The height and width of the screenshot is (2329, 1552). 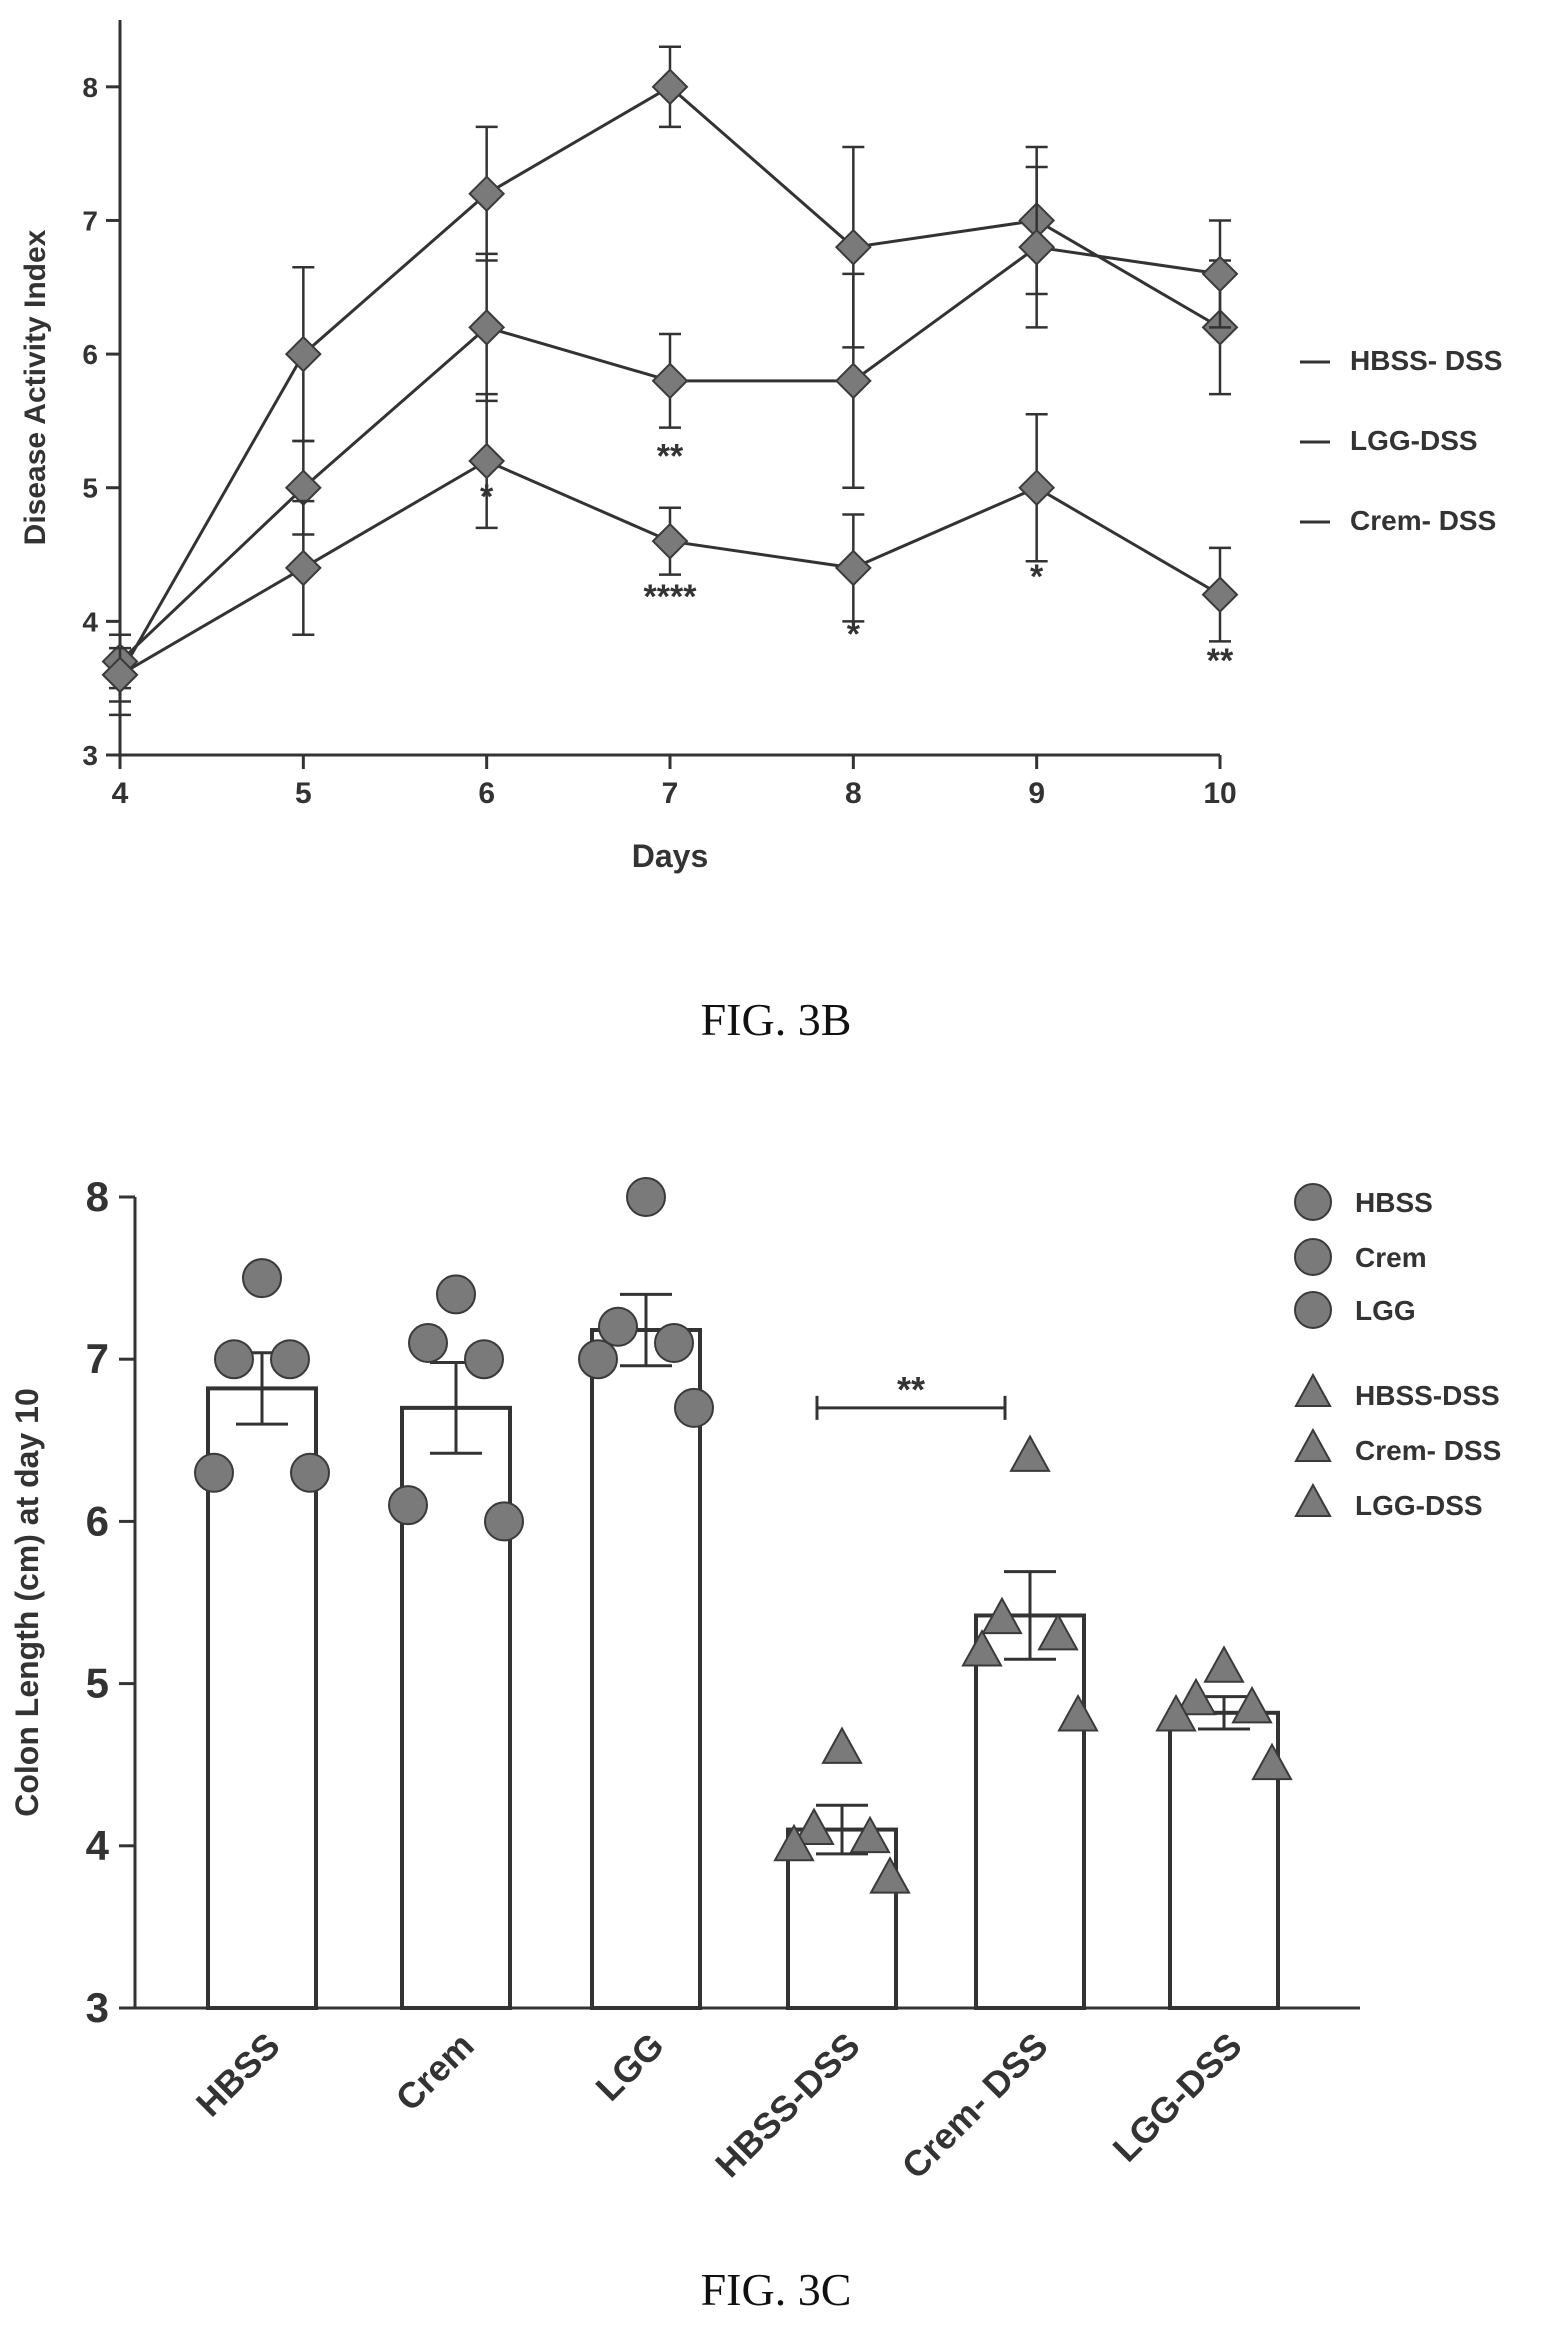 What do you see at coordinates (975, 2106) in the screenshot?
I see `x-tick-label: Crem- DSS` at bounding box center [975, 2106].